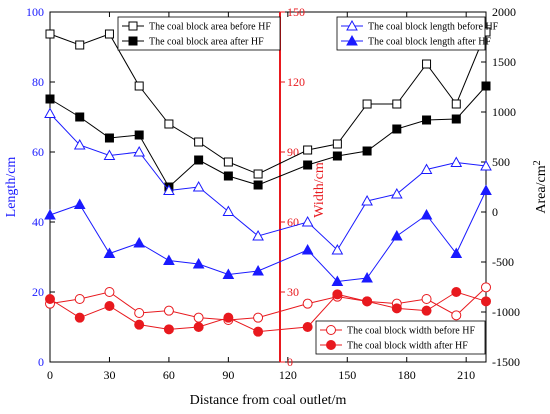 The width and height of the screenshot is (550, 414). What do you see at coordinates (407, 346) in the screenshot?
I see `legend-label: The coal block width after HF` at bounding box center [407, 346].